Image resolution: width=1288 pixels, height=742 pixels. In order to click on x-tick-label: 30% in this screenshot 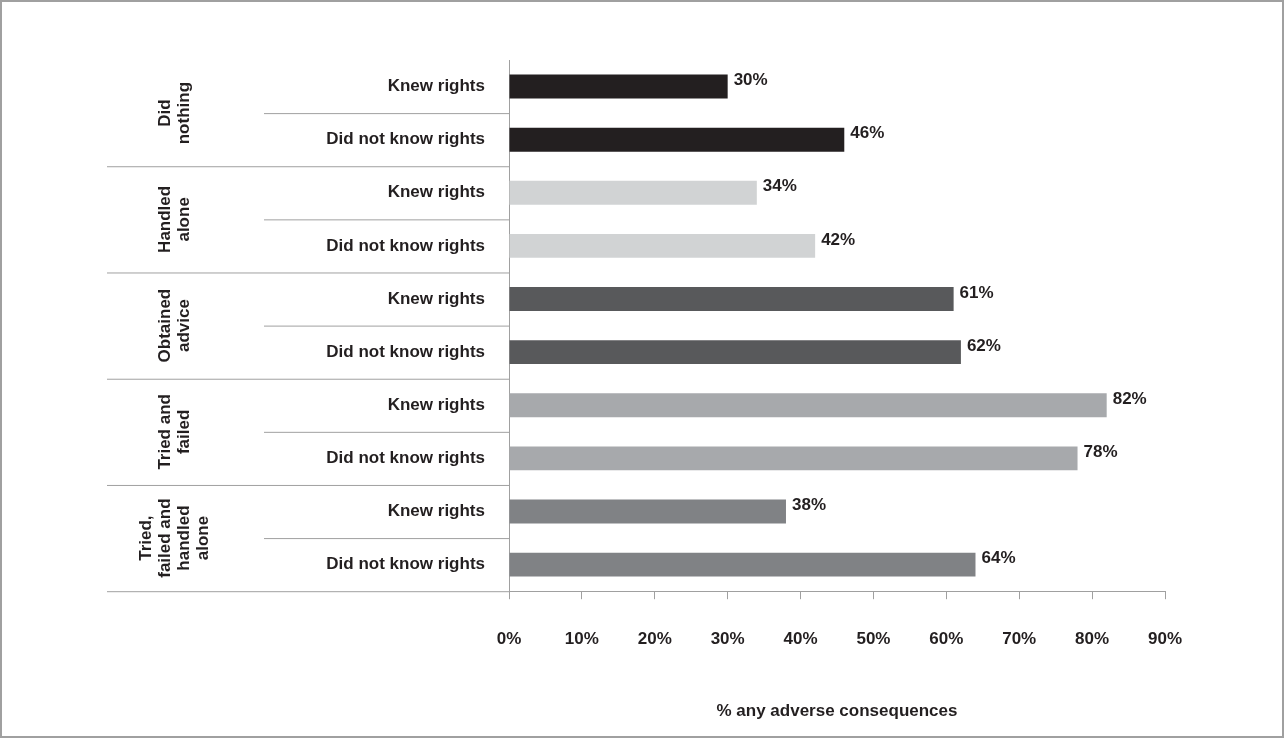, I will do `click(727, 639)`.